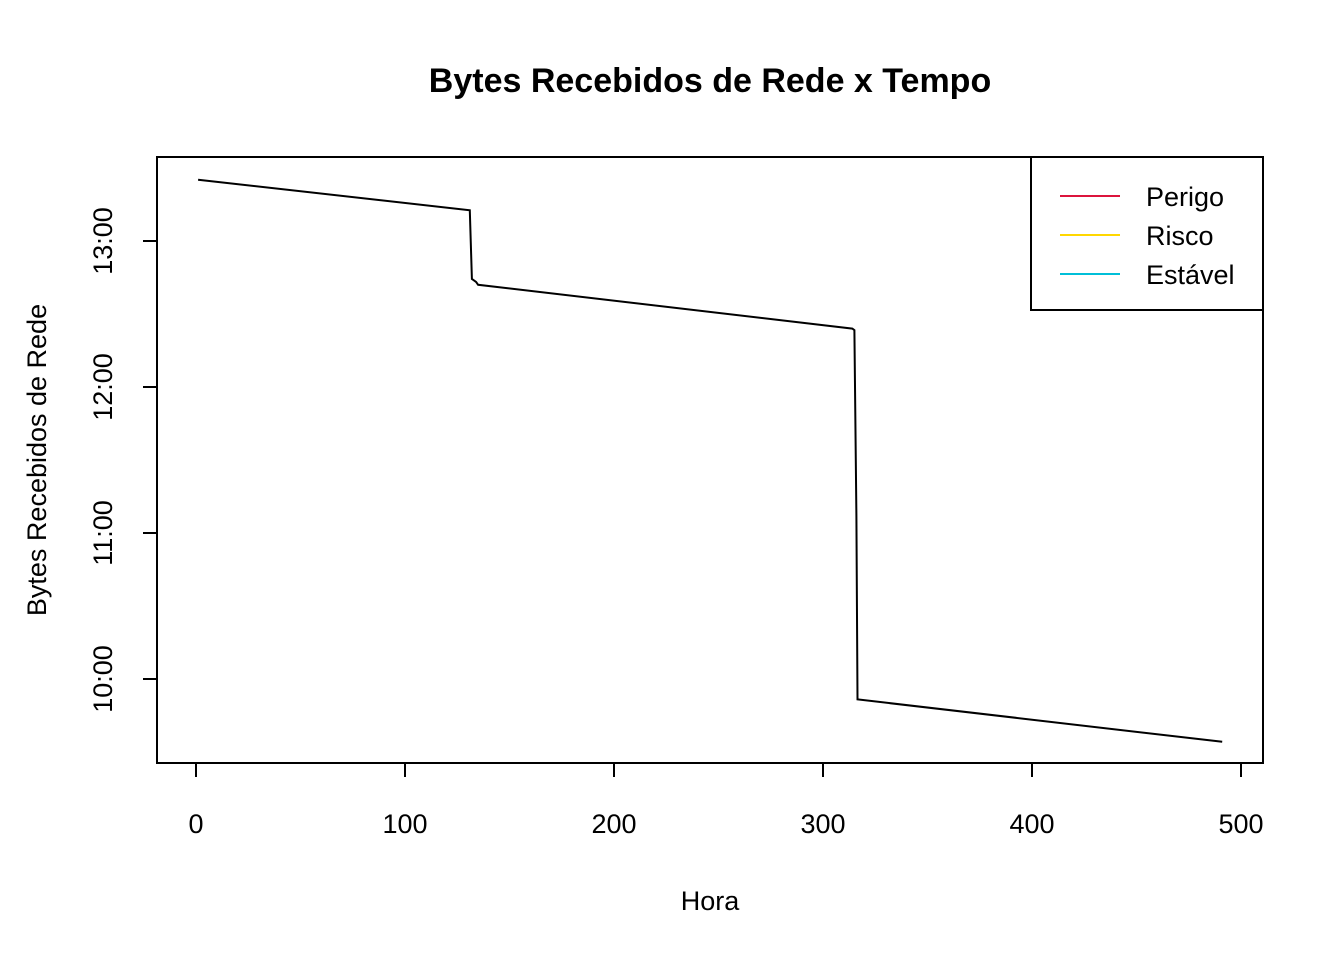 Image resolution: width=1344 pixels, height=960 pixels. Describe the element at coordinates (710, 81) in the screenshot. I see `chart-title: Bytes Recebidos de Rede x Tempo` at that location.